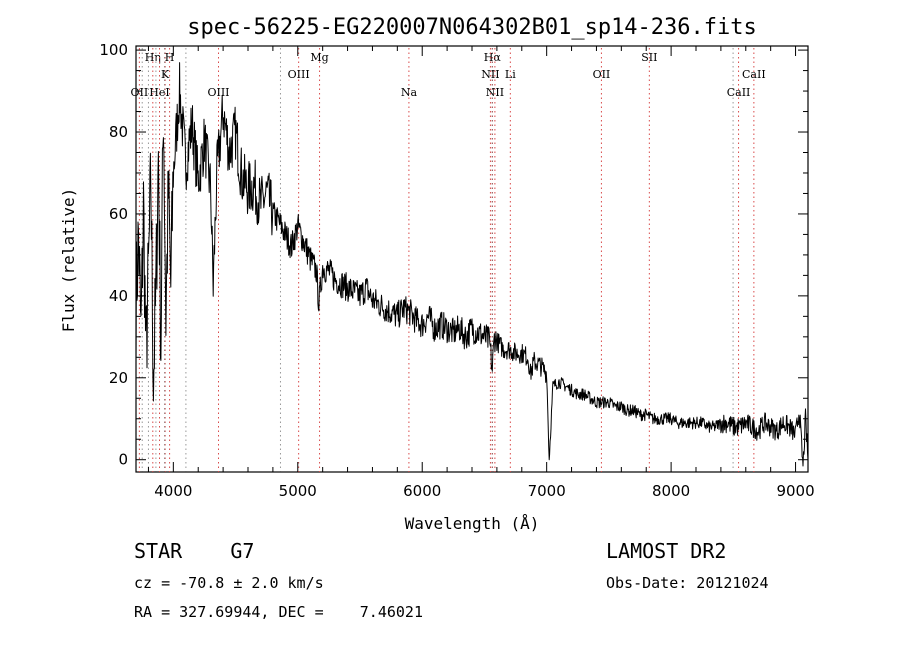  What do you see at coordinates (173, 491) in the screenshot?
I see `x-tick-label: 4000` at bounding box center [173, 491].